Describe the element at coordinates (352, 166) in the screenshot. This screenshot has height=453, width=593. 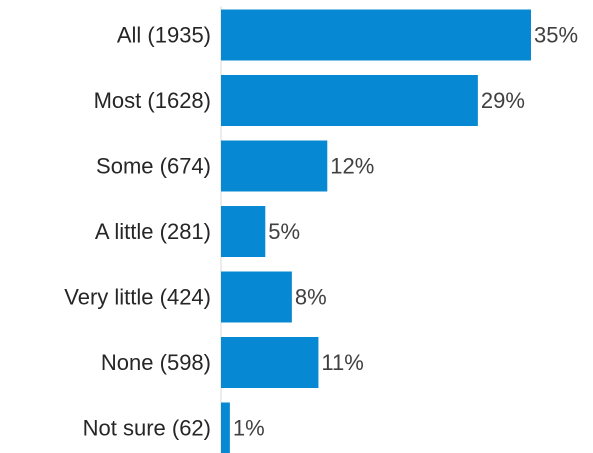
I see `value-label: 12%` at that location.